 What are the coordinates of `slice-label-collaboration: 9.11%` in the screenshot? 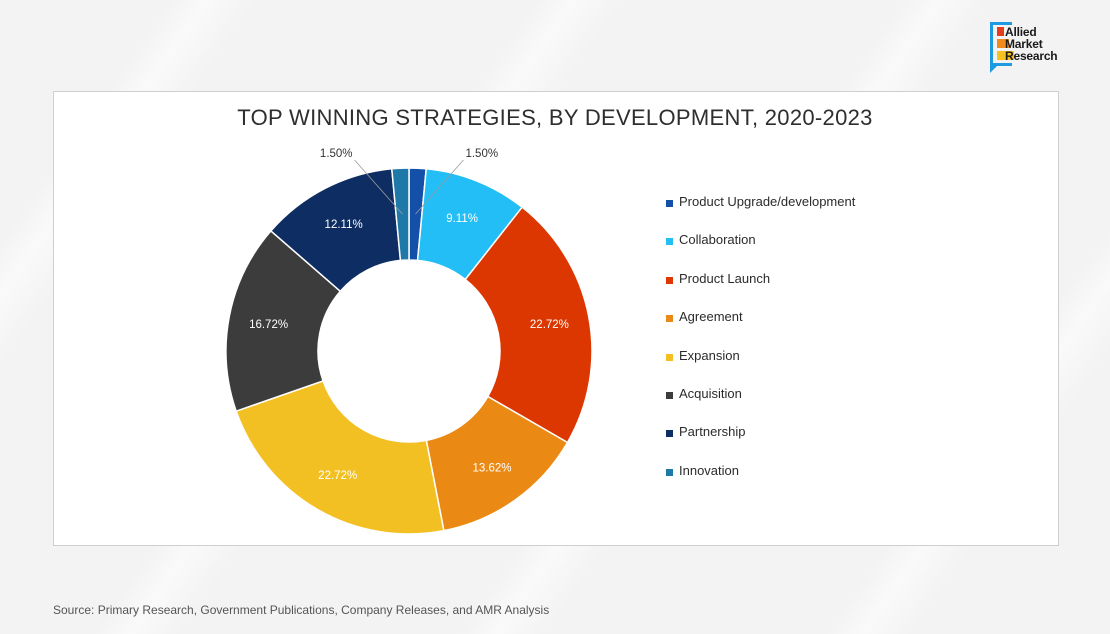 It's located at (462, 219).